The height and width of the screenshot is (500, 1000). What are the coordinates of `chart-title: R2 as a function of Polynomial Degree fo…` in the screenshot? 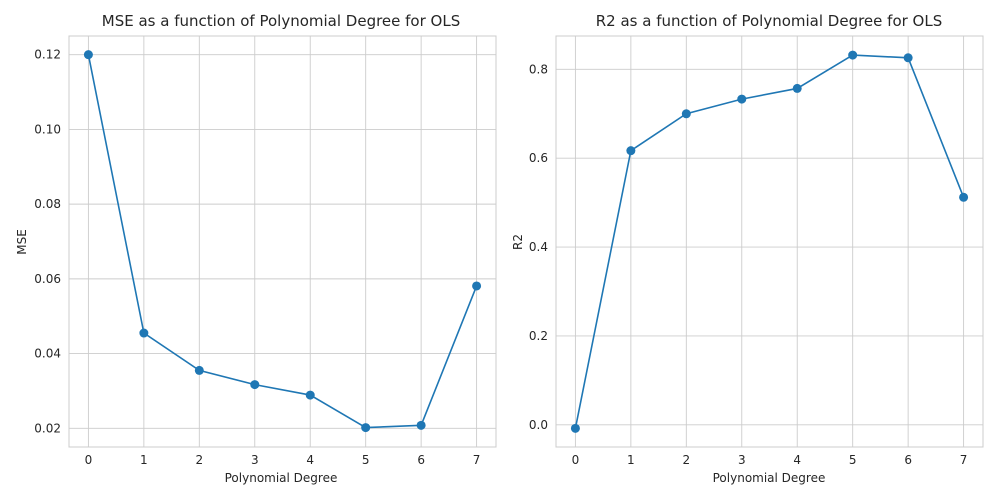 It's located at (769, 21).